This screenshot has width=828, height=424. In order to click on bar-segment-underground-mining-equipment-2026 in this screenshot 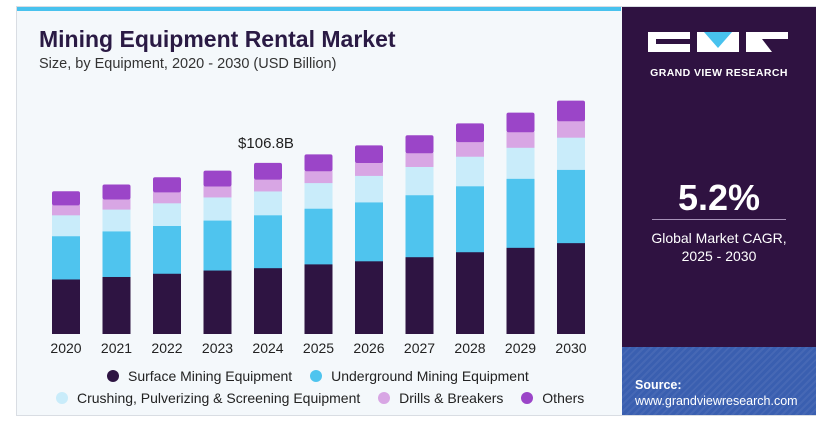, I will do `click(369, 232)`.